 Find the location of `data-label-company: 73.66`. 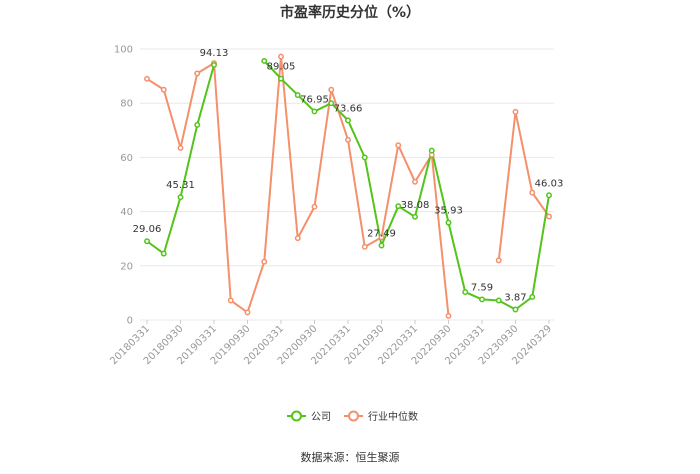

data-label-company: 73.66 is located at coordinates (348, 108).